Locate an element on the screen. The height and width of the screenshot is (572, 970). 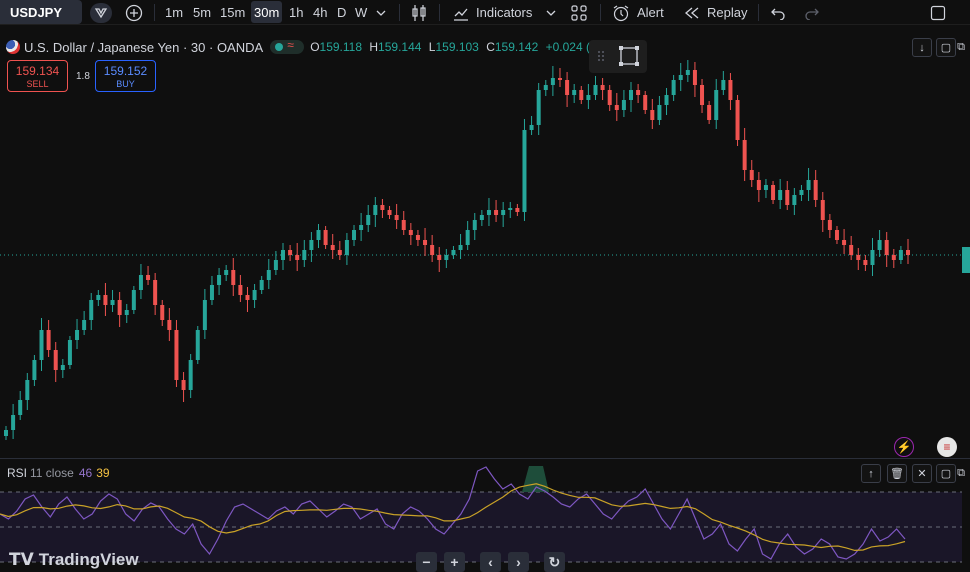
reset-chart-button: ↻ is located at coordinates (554, 562).